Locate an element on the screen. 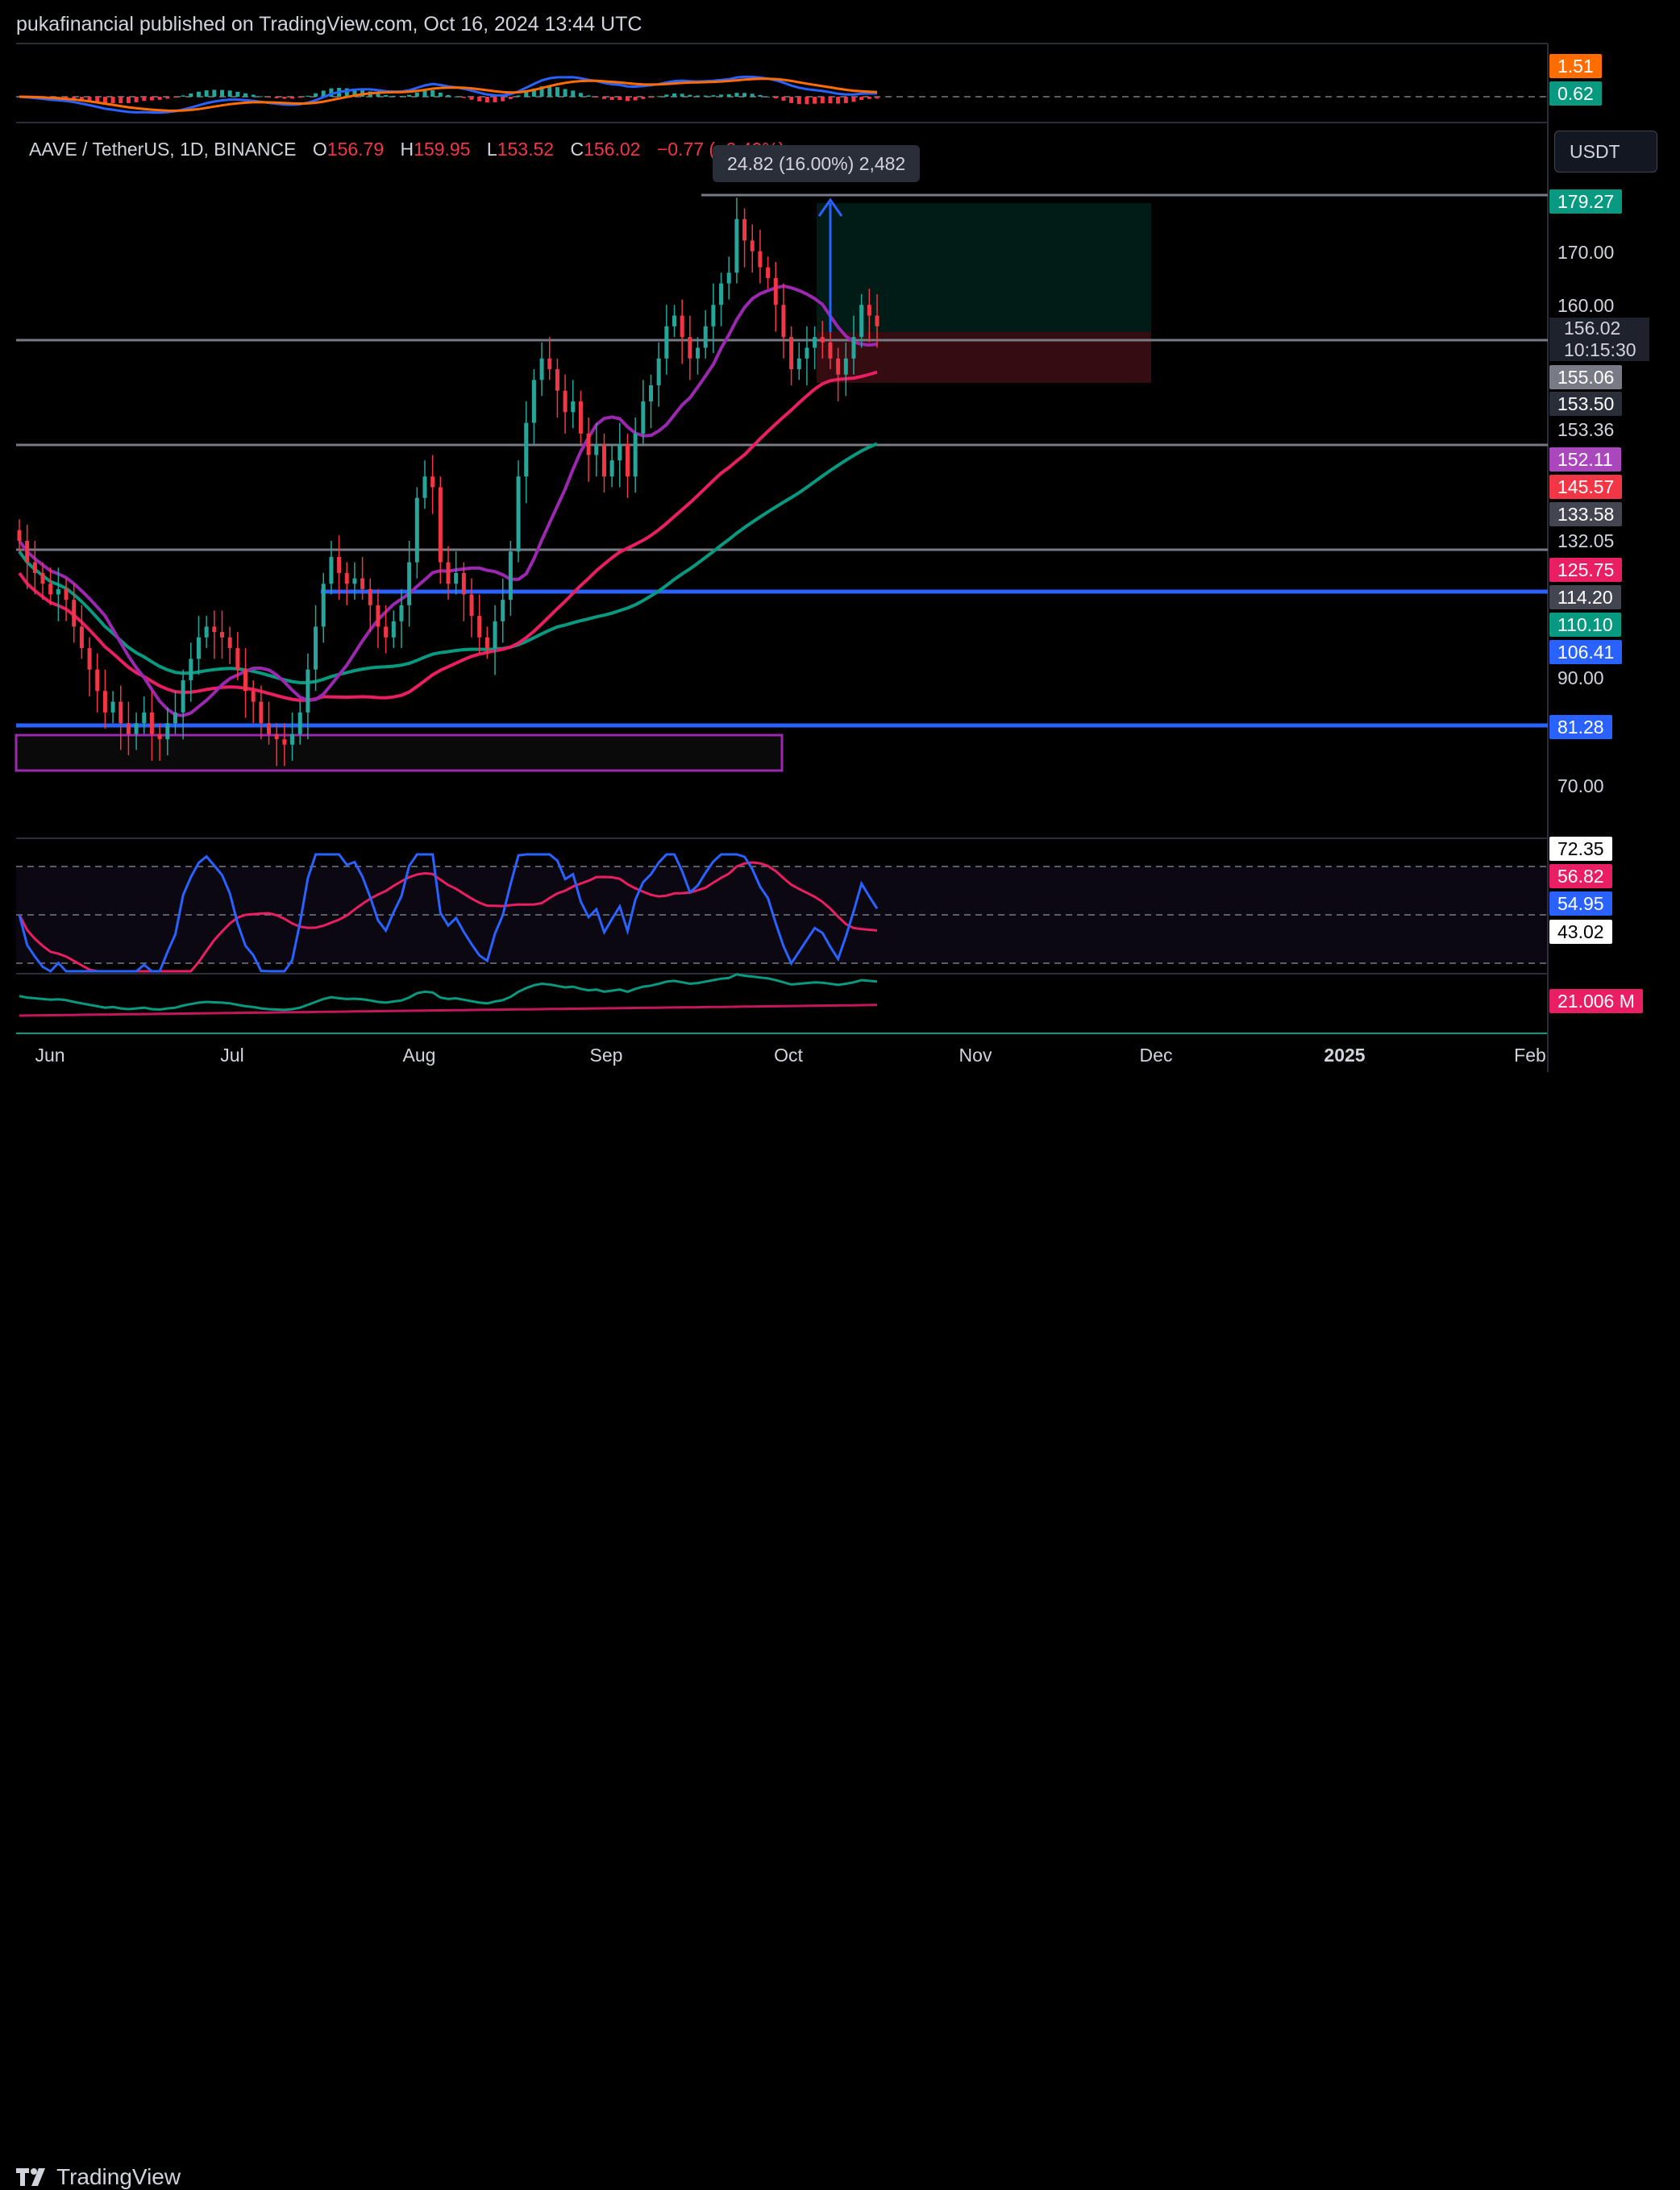  macd-signal-line is located at coordinates (448, 95).